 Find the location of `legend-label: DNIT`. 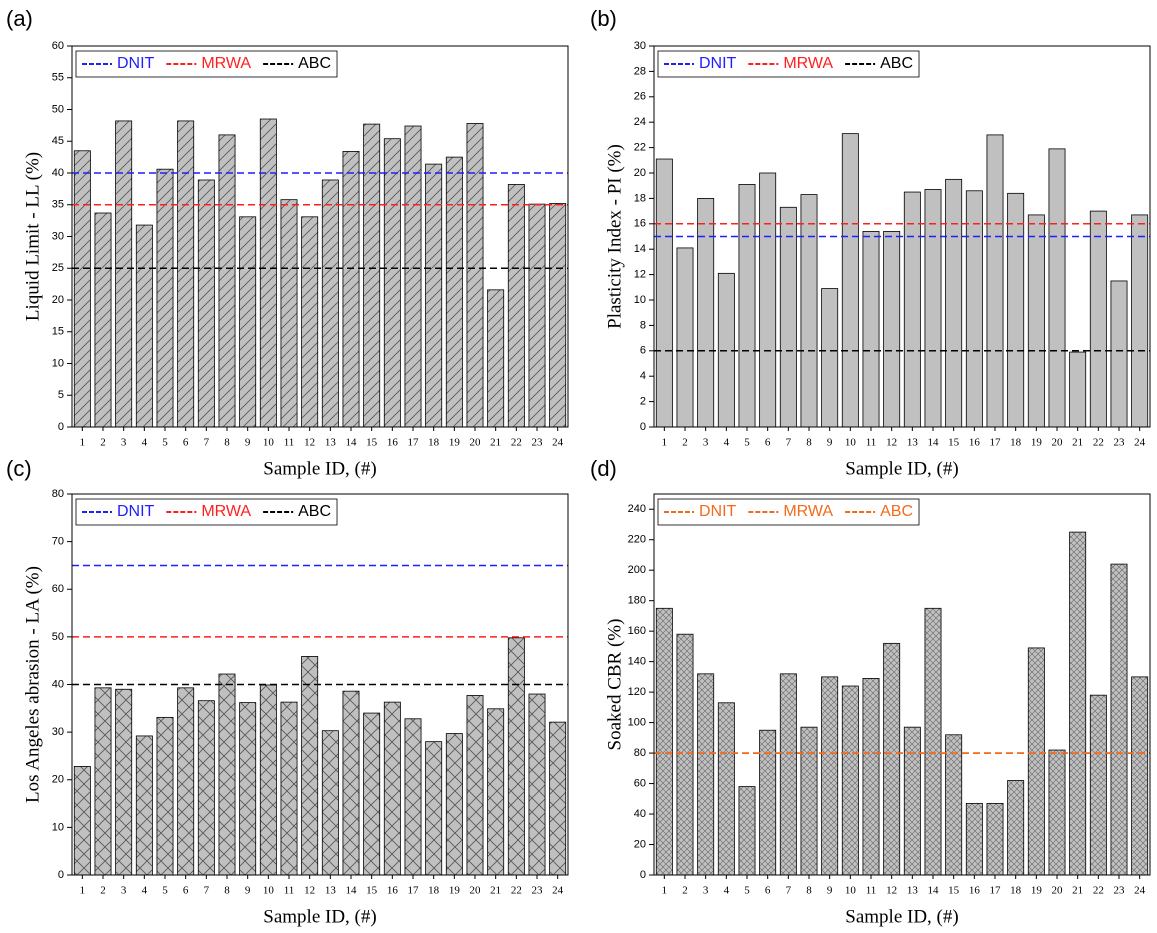

legend-label: DNIT is located at coordinates (718, 63).